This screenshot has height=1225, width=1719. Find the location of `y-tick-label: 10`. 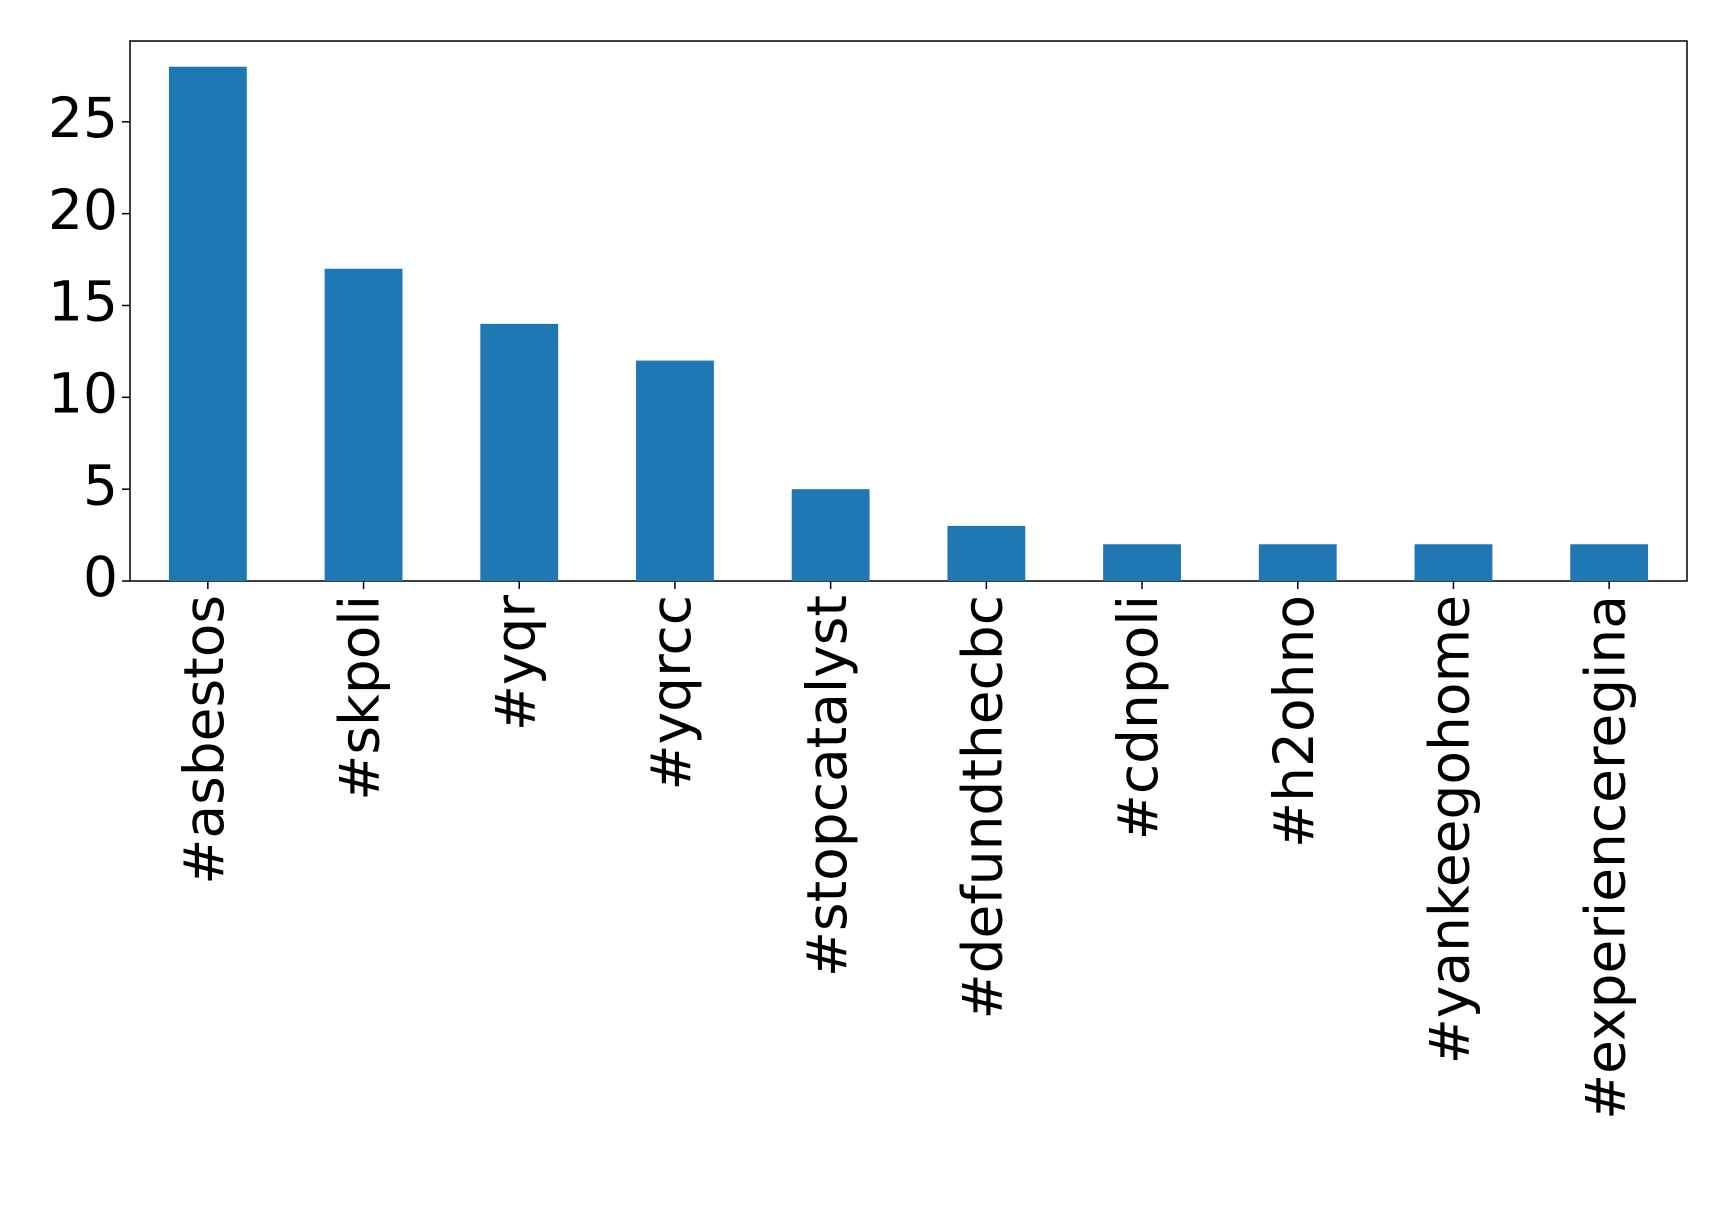

y-tick-label: 10 is located at coordinates (83, 393).